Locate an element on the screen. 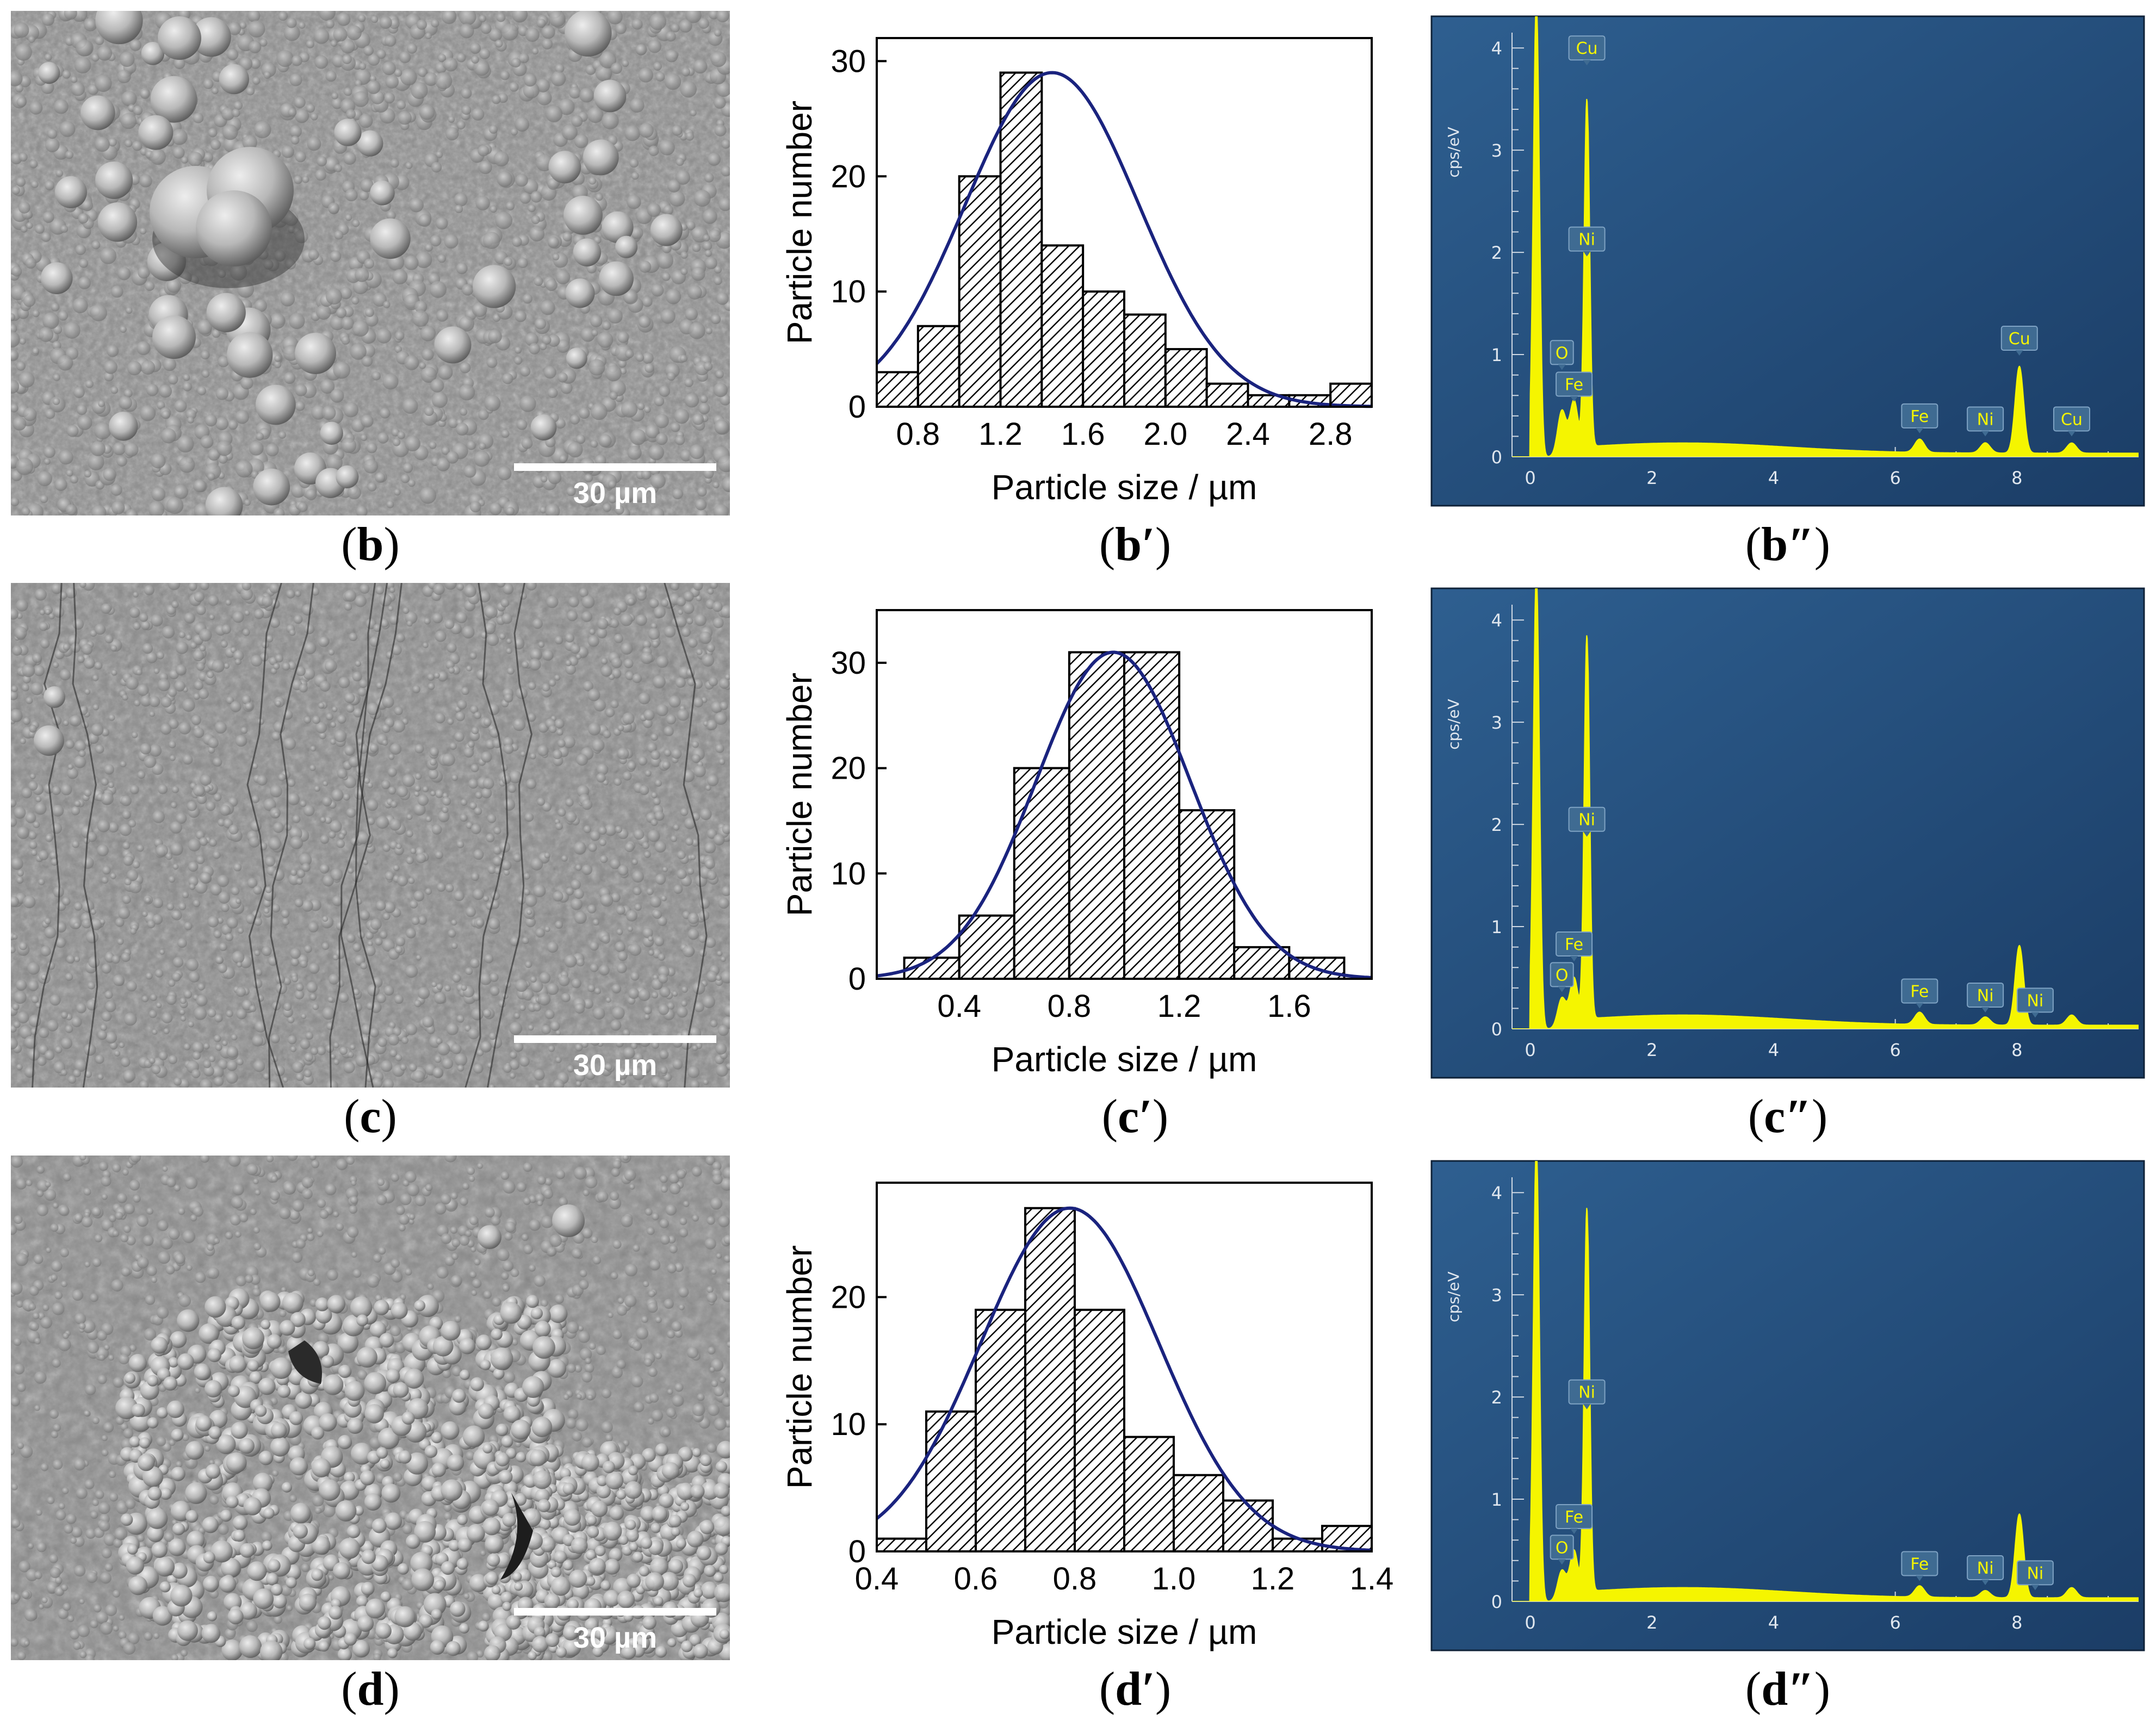 The image size is (2156, 1733). panel-label-d-hist_label: (d′) is located at coordinates (1135, 1689).